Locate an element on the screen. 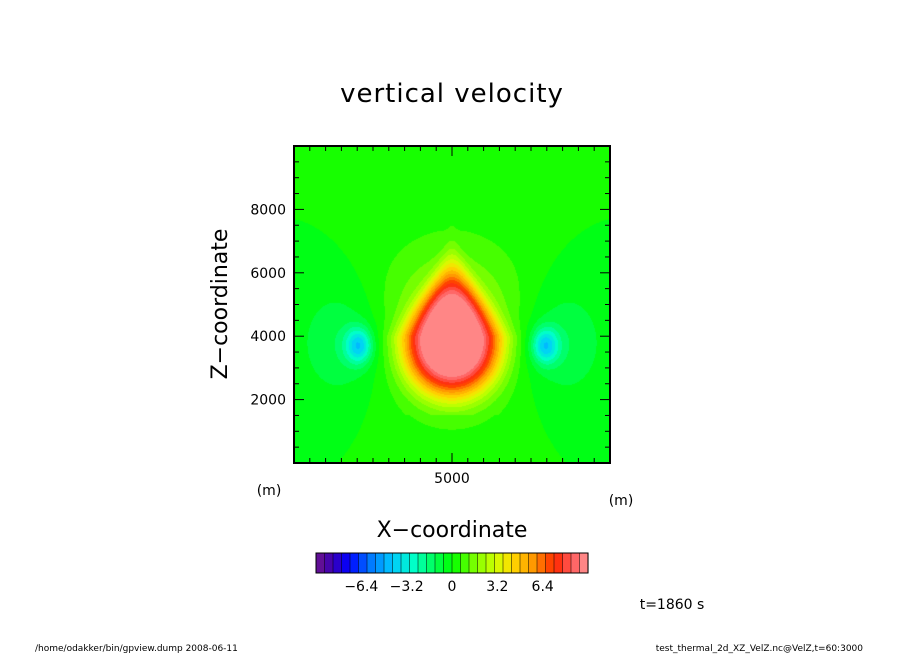 This screenshot has height=654, width=904. x-tick-labels: 5000 is located at coordinates (452, 479).